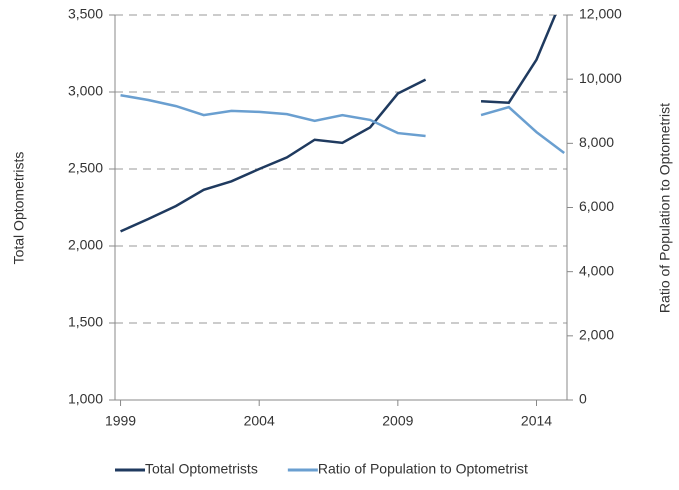 This screenshot has height=490, width=679. Describe the element at coordinates (85, 168) in the screenshot. I see `y-tick-label: 2,500` at that location.